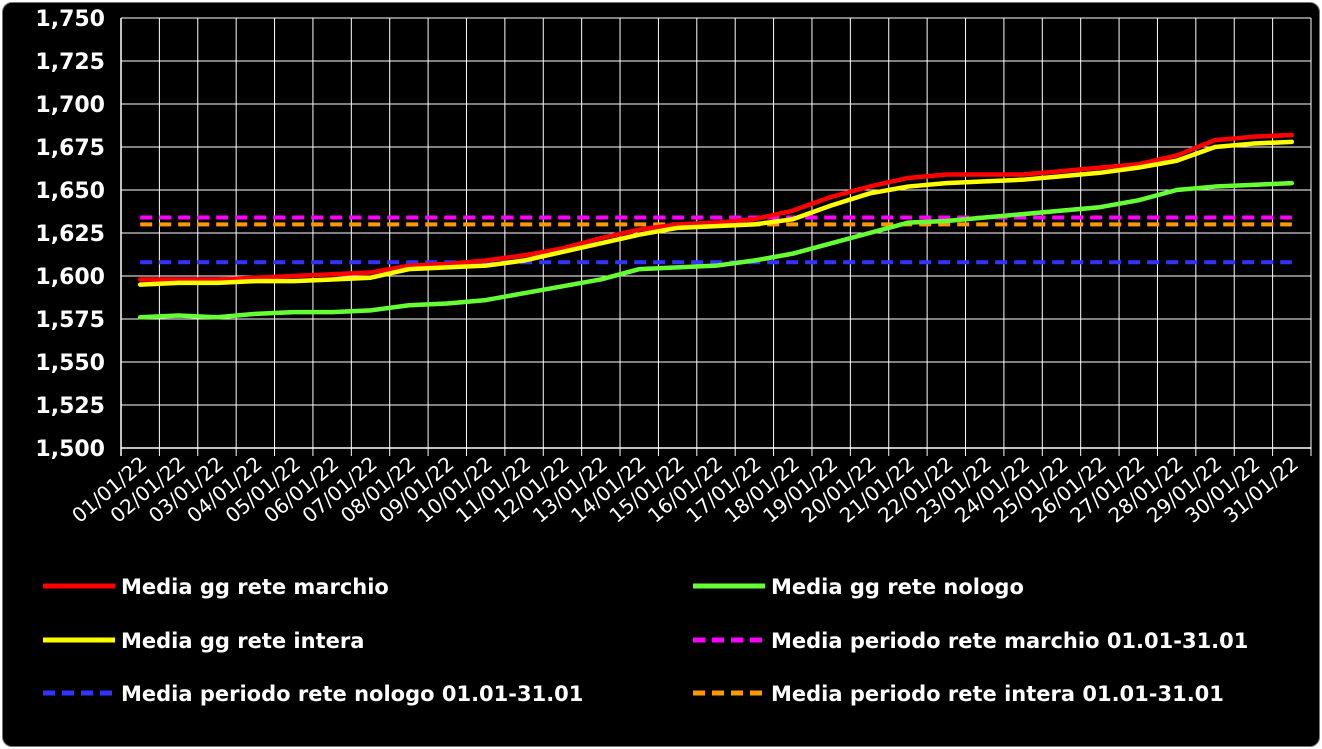  I want to click on y-tick-label: 1,525, so click(70, 406).